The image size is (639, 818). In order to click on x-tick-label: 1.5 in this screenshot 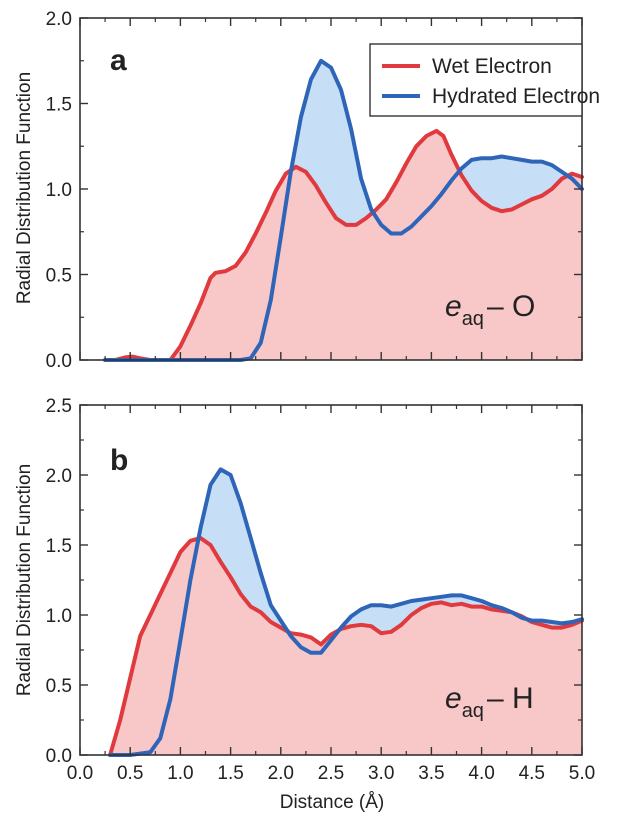, I will do `click(230, 773)`.